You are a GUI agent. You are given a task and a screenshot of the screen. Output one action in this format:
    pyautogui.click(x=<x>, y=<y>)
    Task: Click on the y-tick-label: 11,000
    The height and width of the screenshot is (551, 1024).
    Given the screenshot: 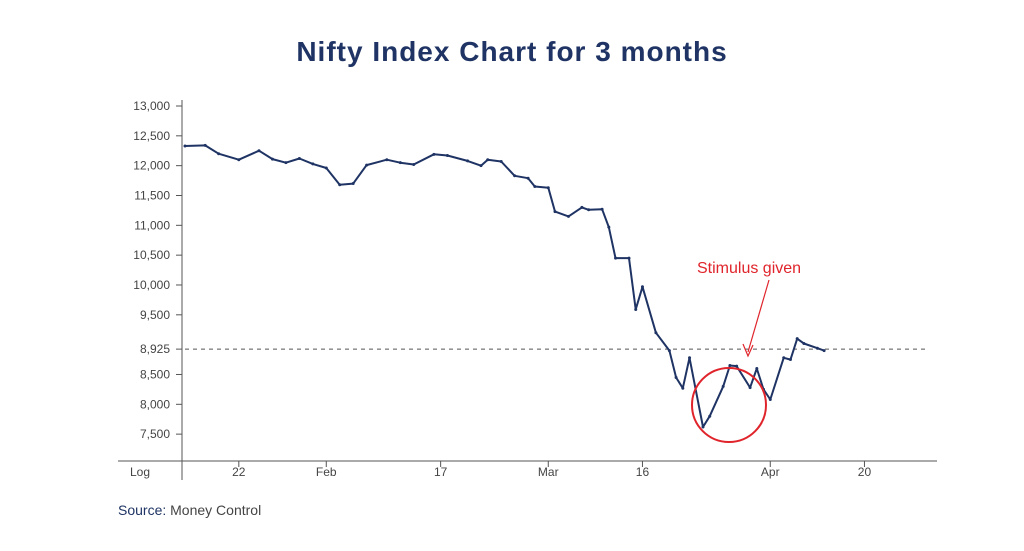 What is the action you would take?
    pyautogui.click(x=152, y=225)
    